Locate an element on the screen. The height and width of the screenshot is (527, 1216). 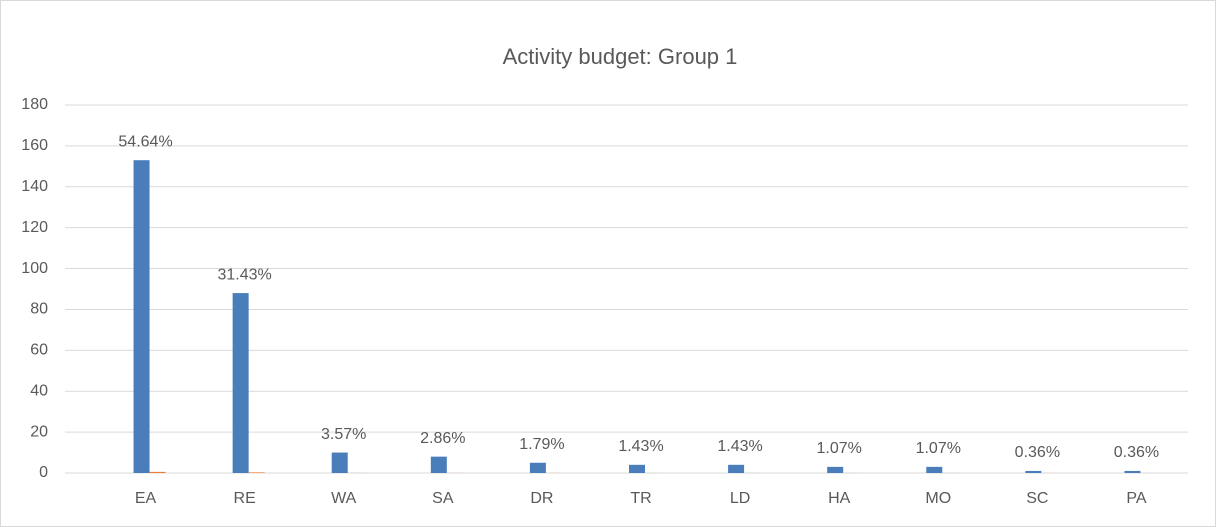
y-tick-label: 180 is located at coordinates (34, 104).